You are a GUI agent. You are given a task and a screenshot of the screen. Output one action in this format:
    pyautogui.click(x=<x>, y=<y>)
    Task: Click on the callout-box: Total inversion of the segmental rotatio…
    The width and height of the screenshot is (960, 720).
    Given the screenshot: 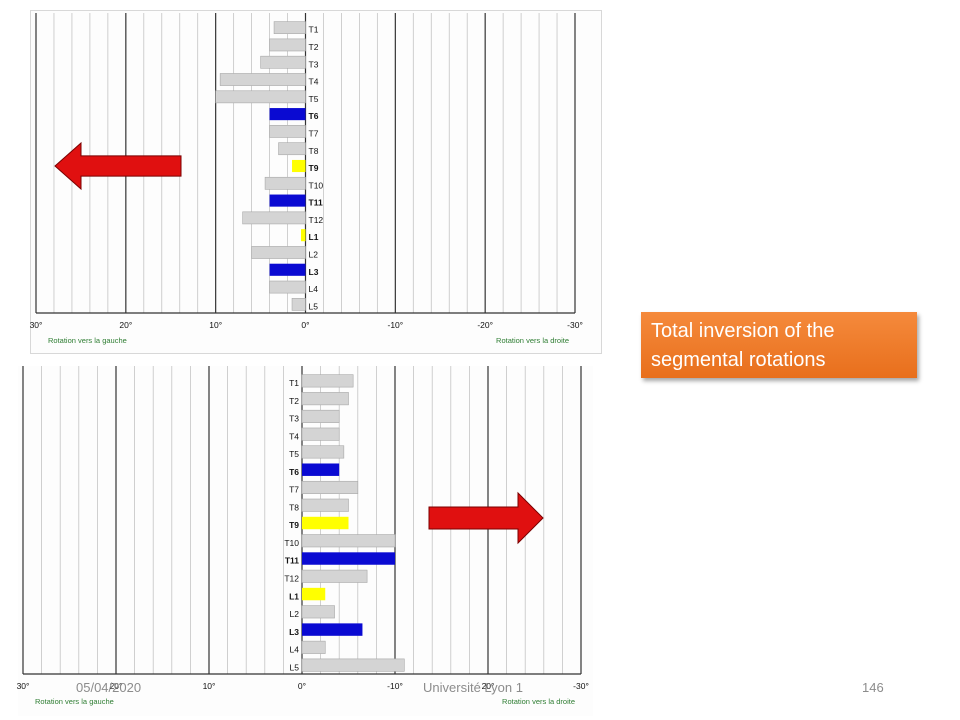 What is the action you would take?
    pyautogui.click(x=779, y=345)
    